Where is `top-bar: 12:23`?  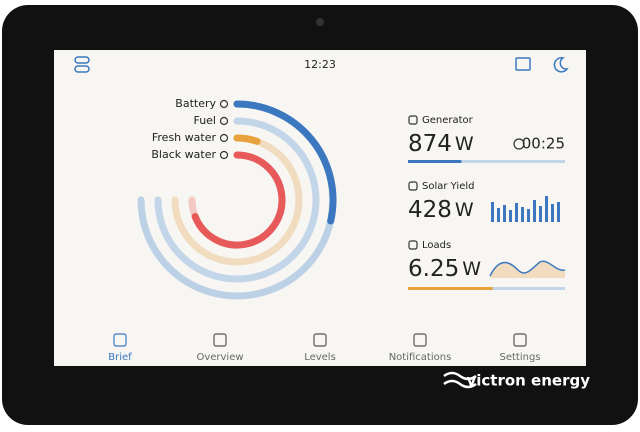 top-bar: 12:23 is located at coordinates (321, 64).